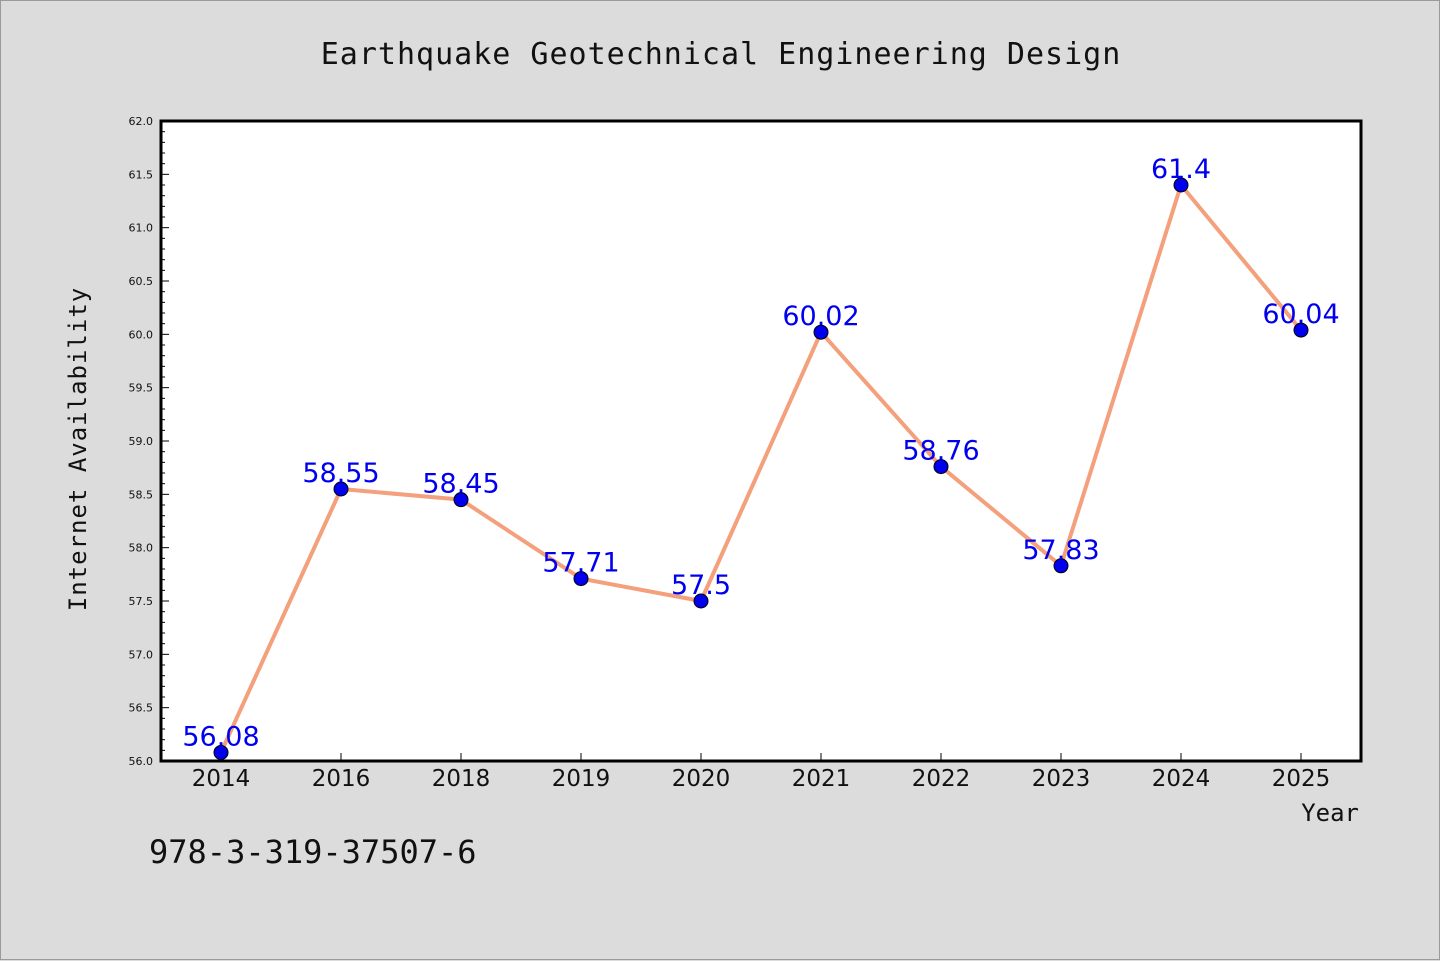  Describe the element at coordinates (313, 852) in the screenshot. I see `isbn-text: 978-3-319-37507-6` at that location.